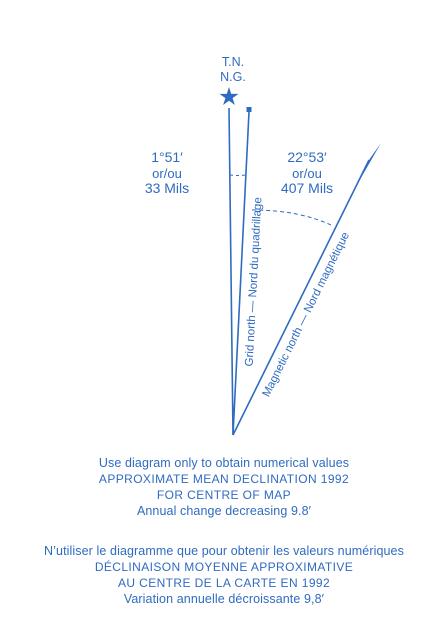 The height and width of the screenshot is (636, 448). I want to click on caption-fr-line-4: Variation annuelle décroissante 9,8′, so click(224, 599).